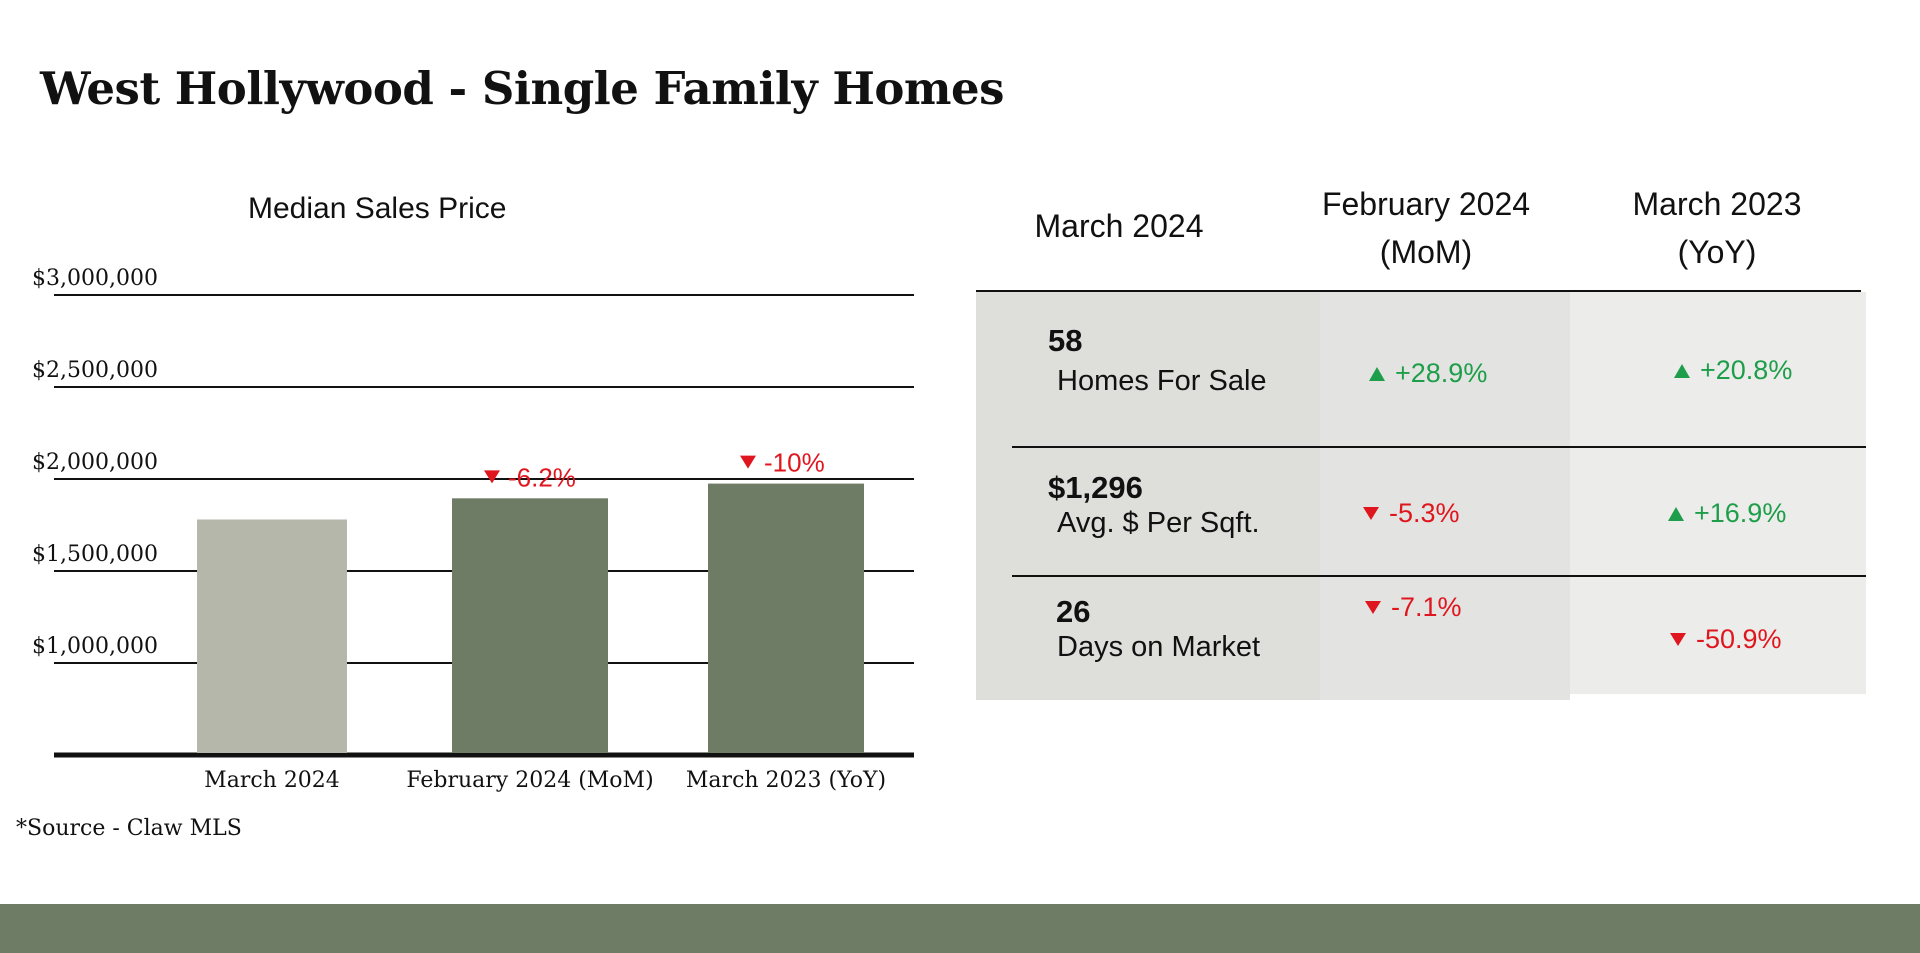  Describe the element at coordinates (129, 828) in the screenshot. I see `source-note: *Source - Claw MLS` at that location.